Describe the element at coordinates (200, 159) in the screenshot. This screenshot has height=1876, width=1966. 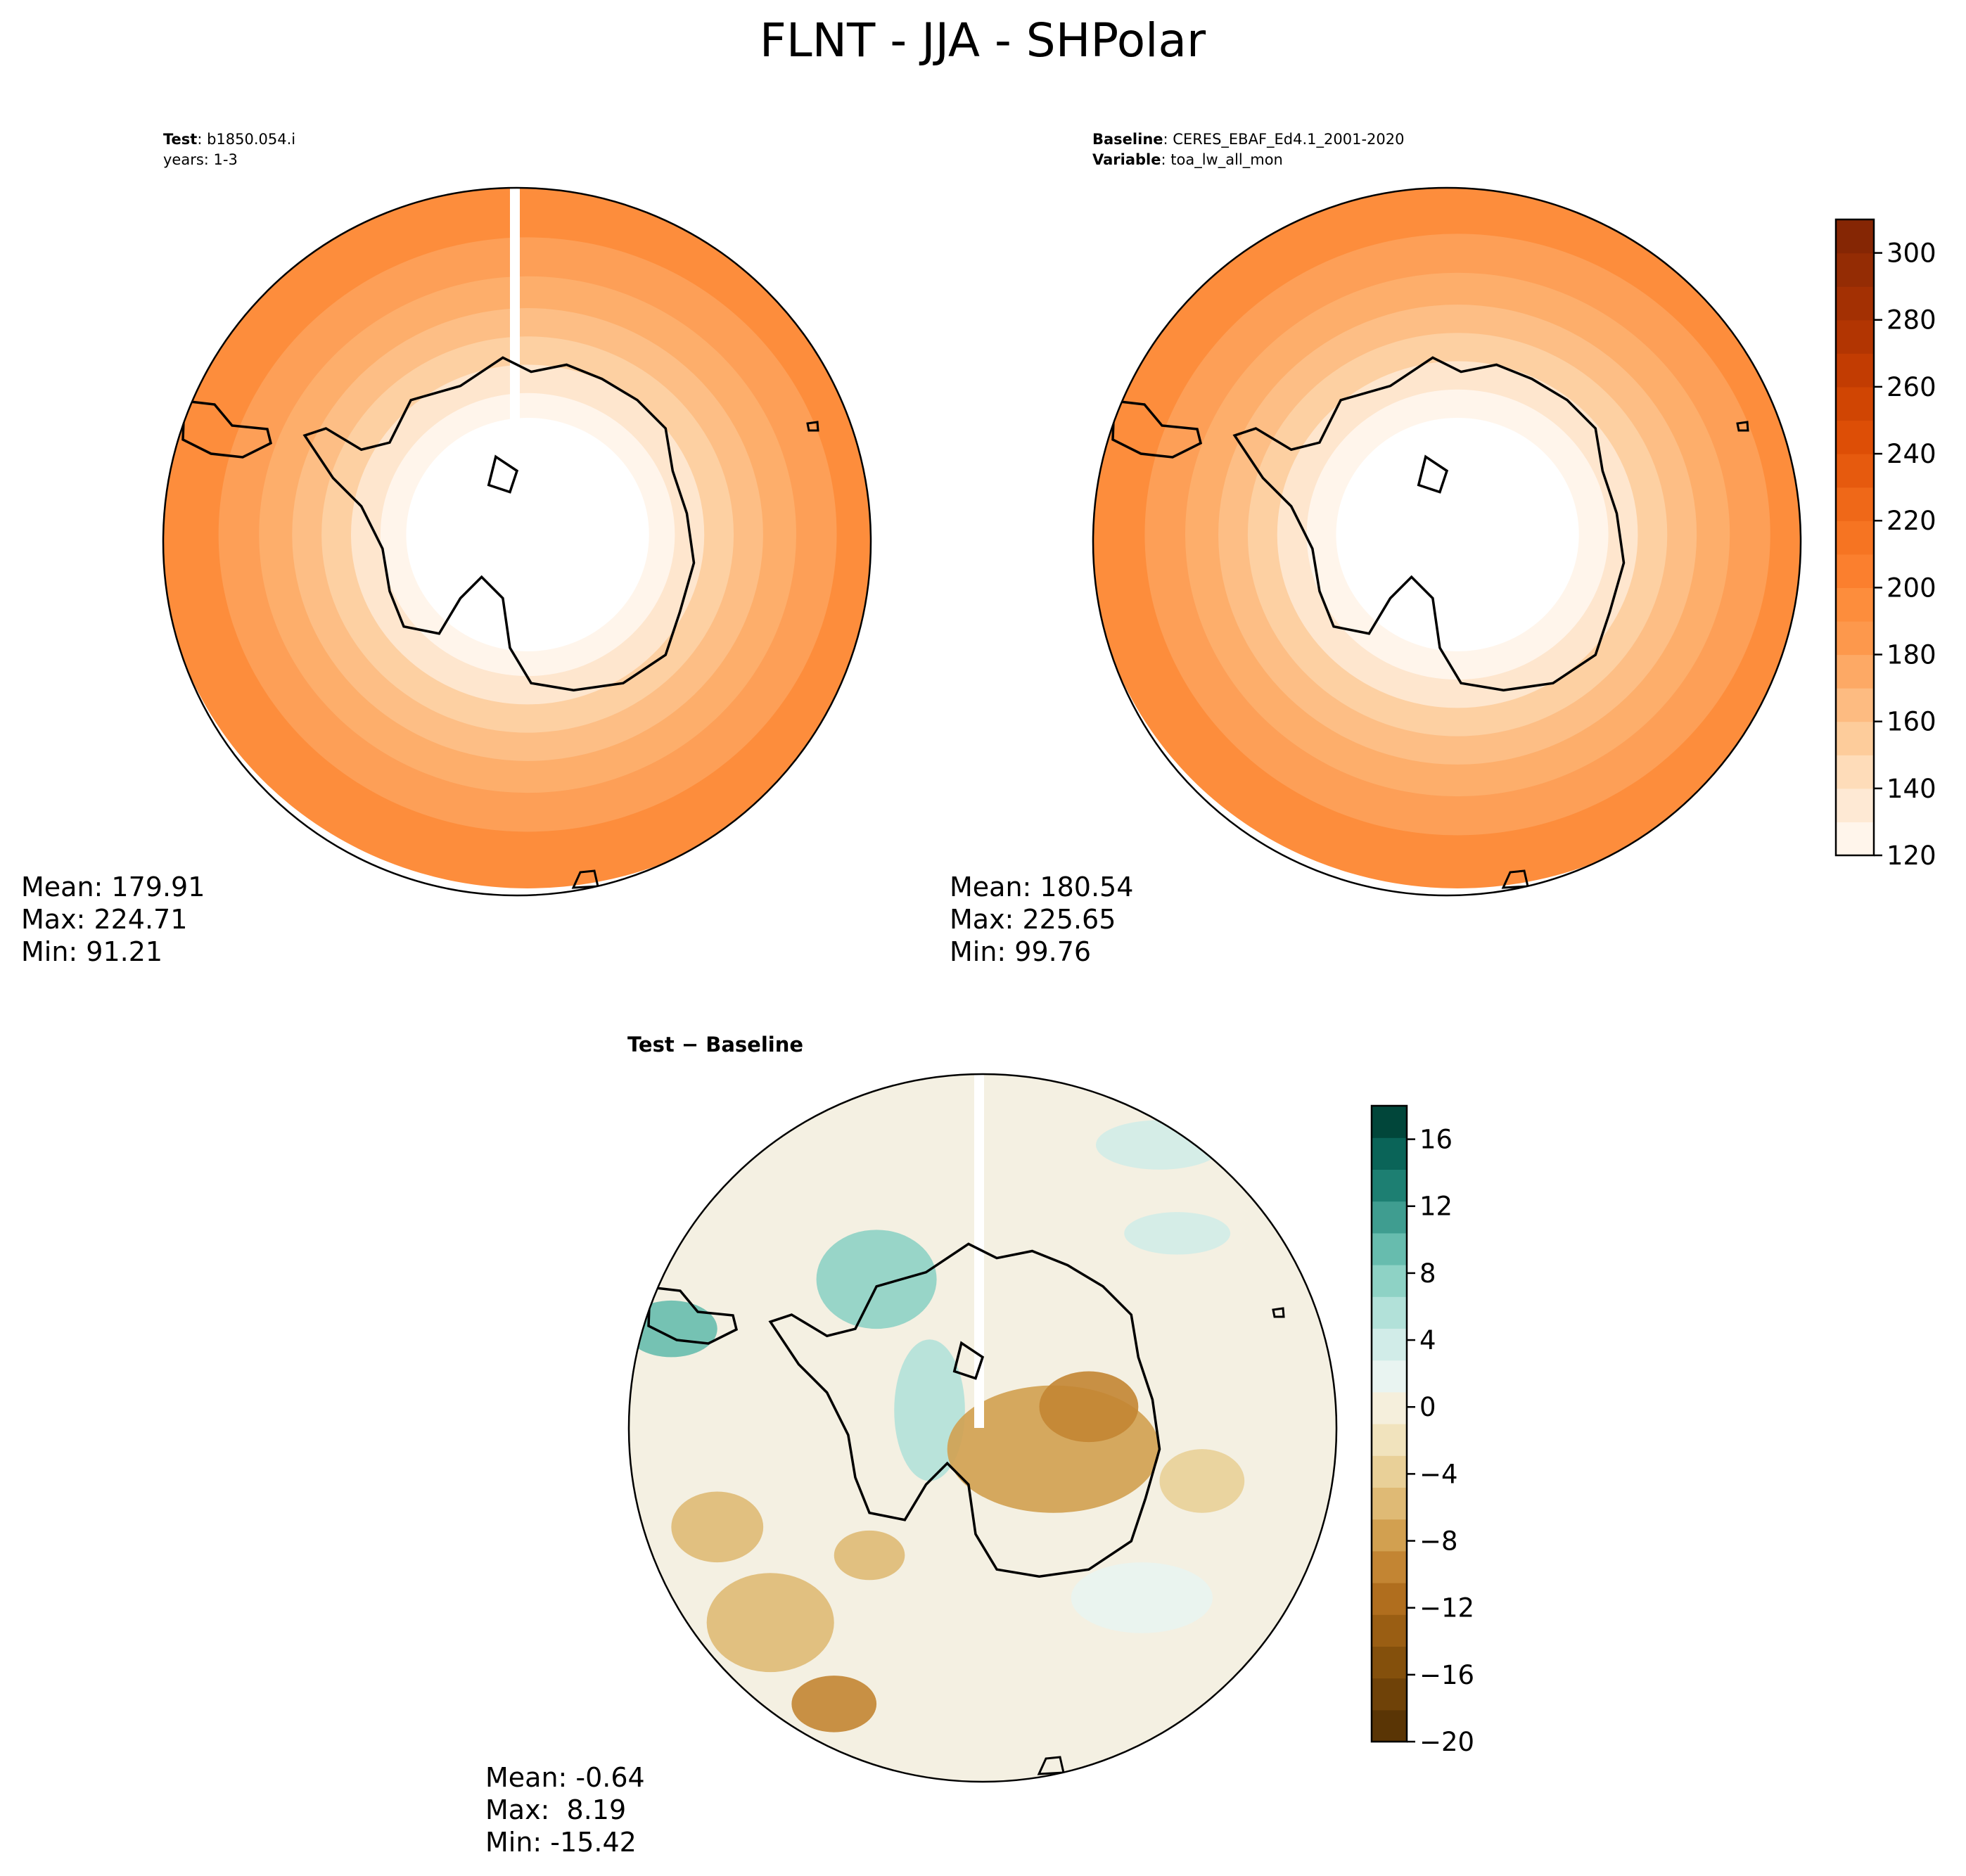
I see `test-header-line-2: years: 1-3` at that location.